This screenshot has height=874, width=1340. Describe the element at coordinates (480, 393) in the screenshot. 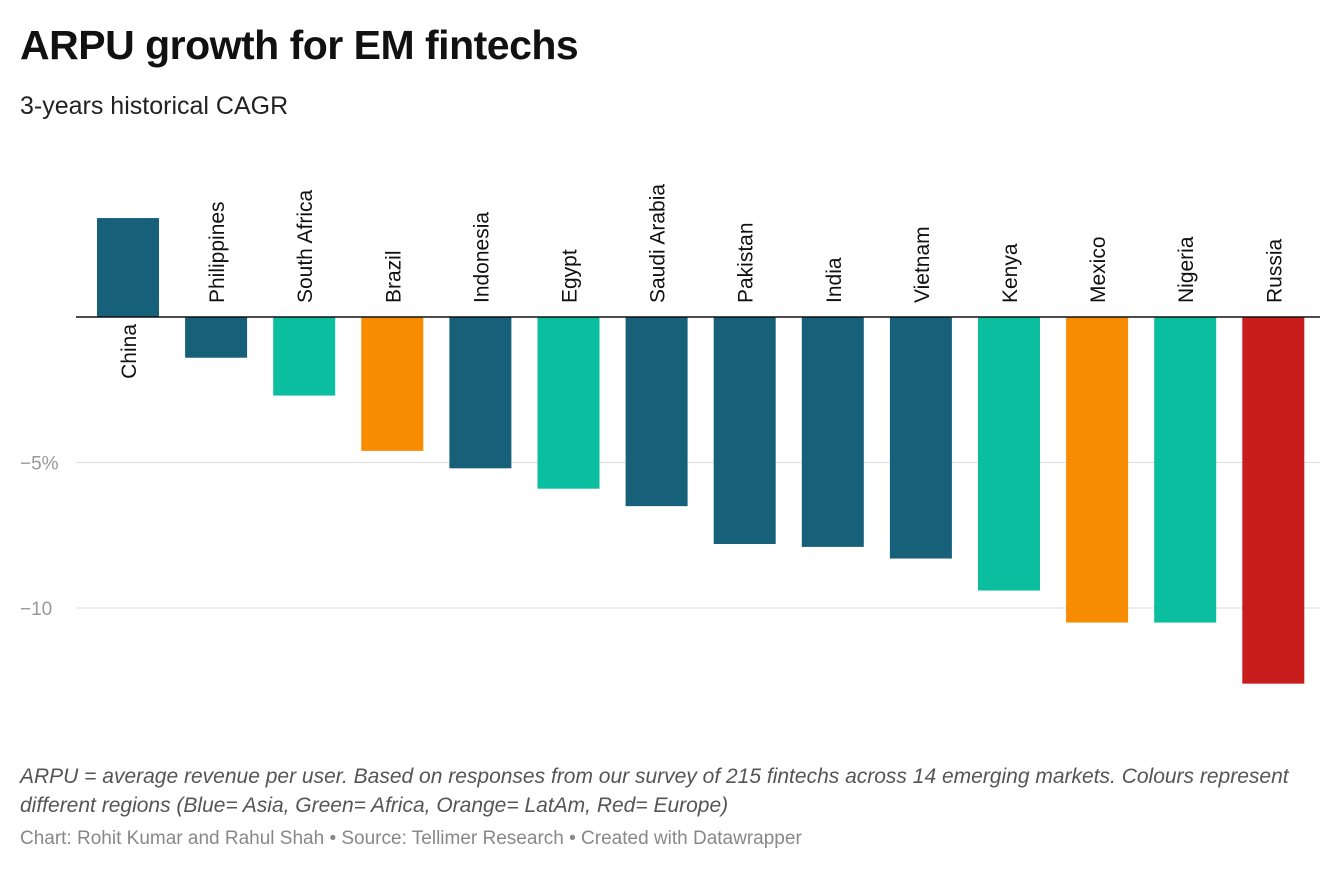

I see `bar-indonesia` at that location.